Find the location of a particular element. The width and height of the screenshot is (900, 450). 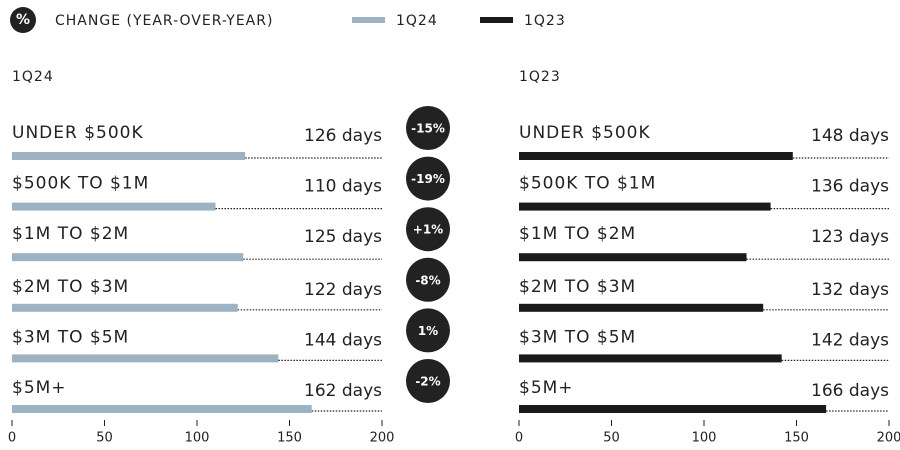

change-label: +1% is located at coordinates (428, 230).